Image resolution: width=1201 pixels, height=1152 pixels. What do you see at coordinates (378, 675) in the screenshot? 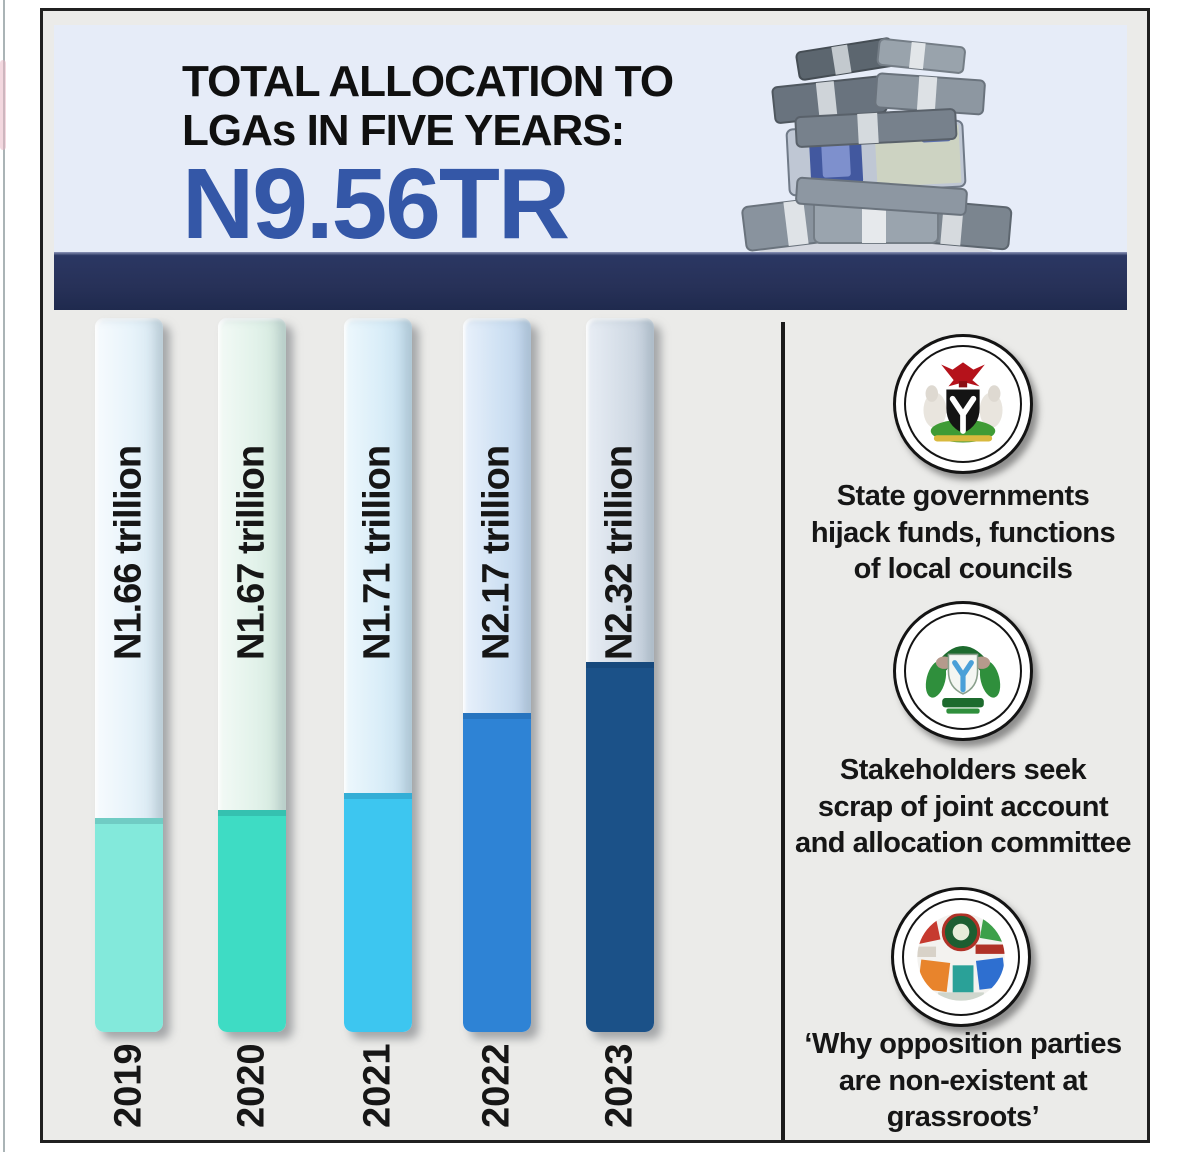
I see `bar-2021: N1.71 trillion` at bounding box center [378, 675].